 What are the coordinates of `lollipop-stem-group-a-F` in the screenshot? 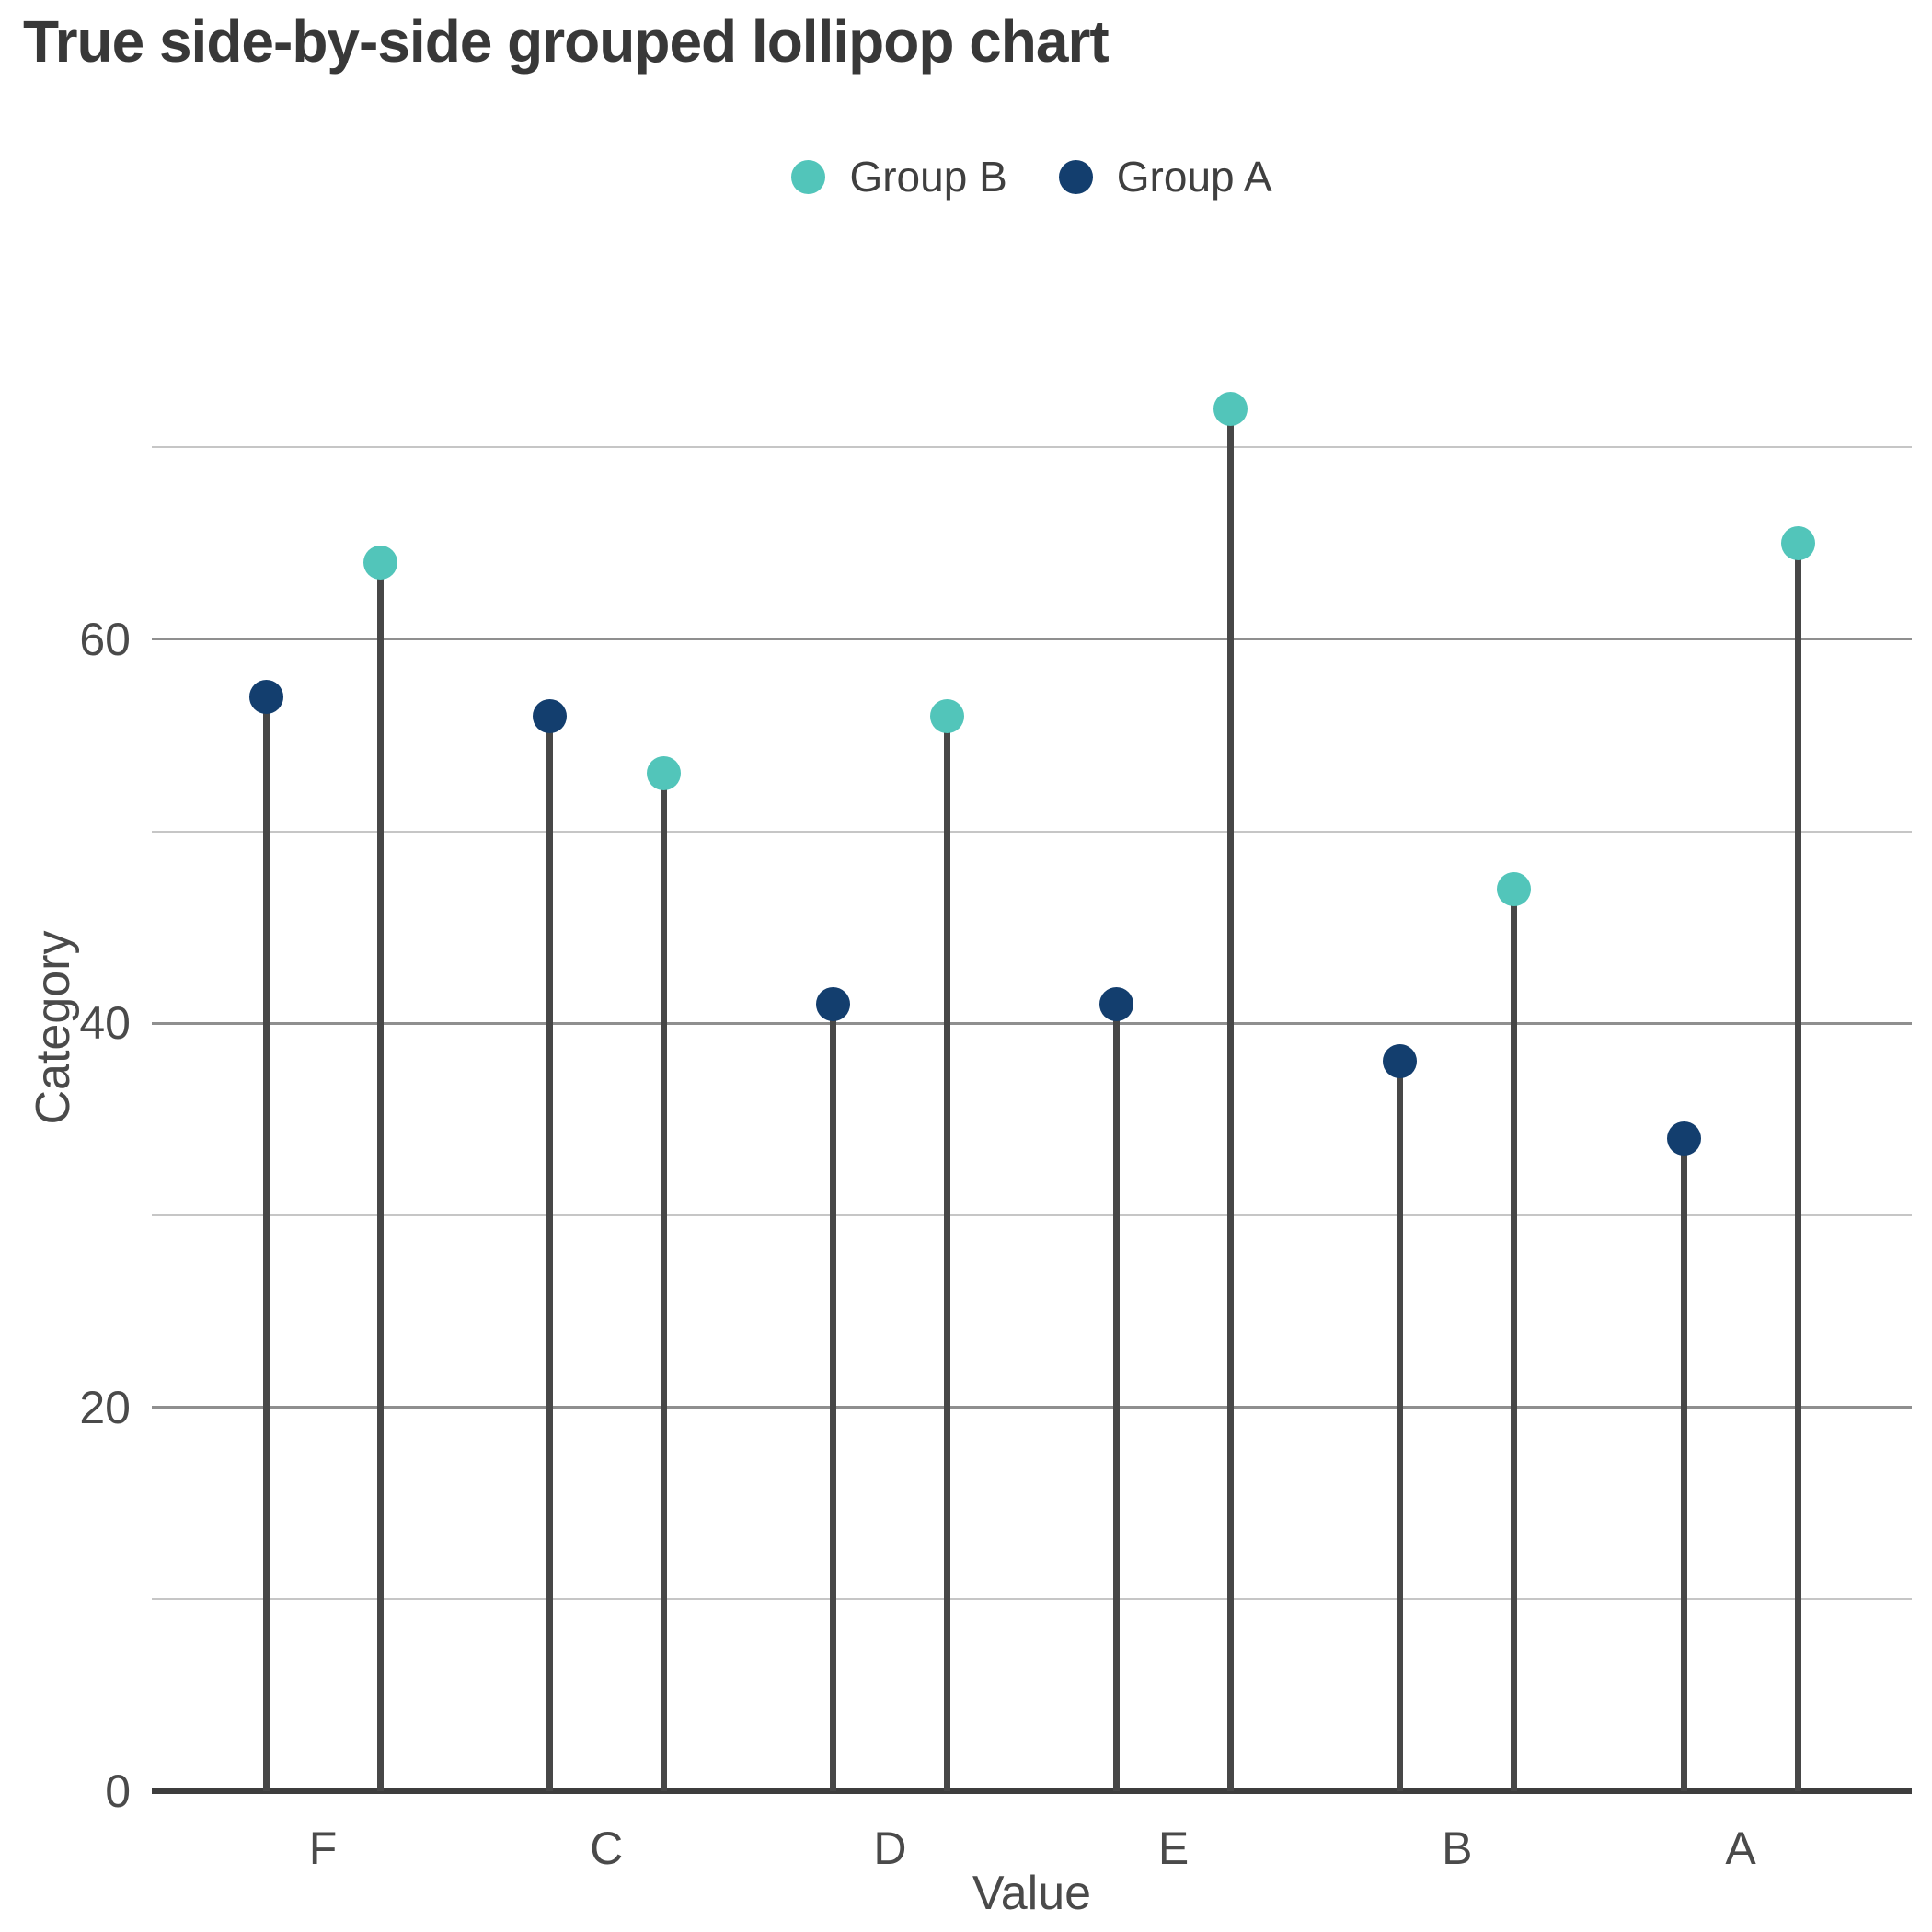 It's located at (266, 1243).